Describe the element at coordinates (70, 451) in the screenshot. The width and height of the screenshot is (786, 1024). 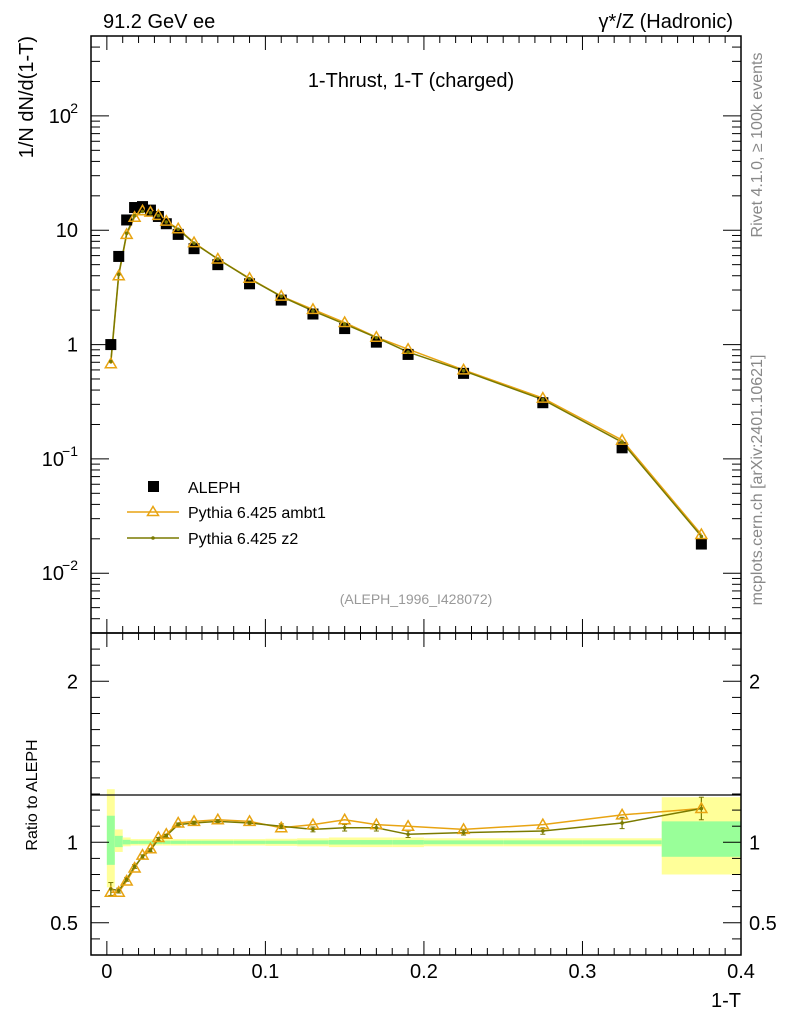
I see `main-y-tick-exponent: −1` at that location.